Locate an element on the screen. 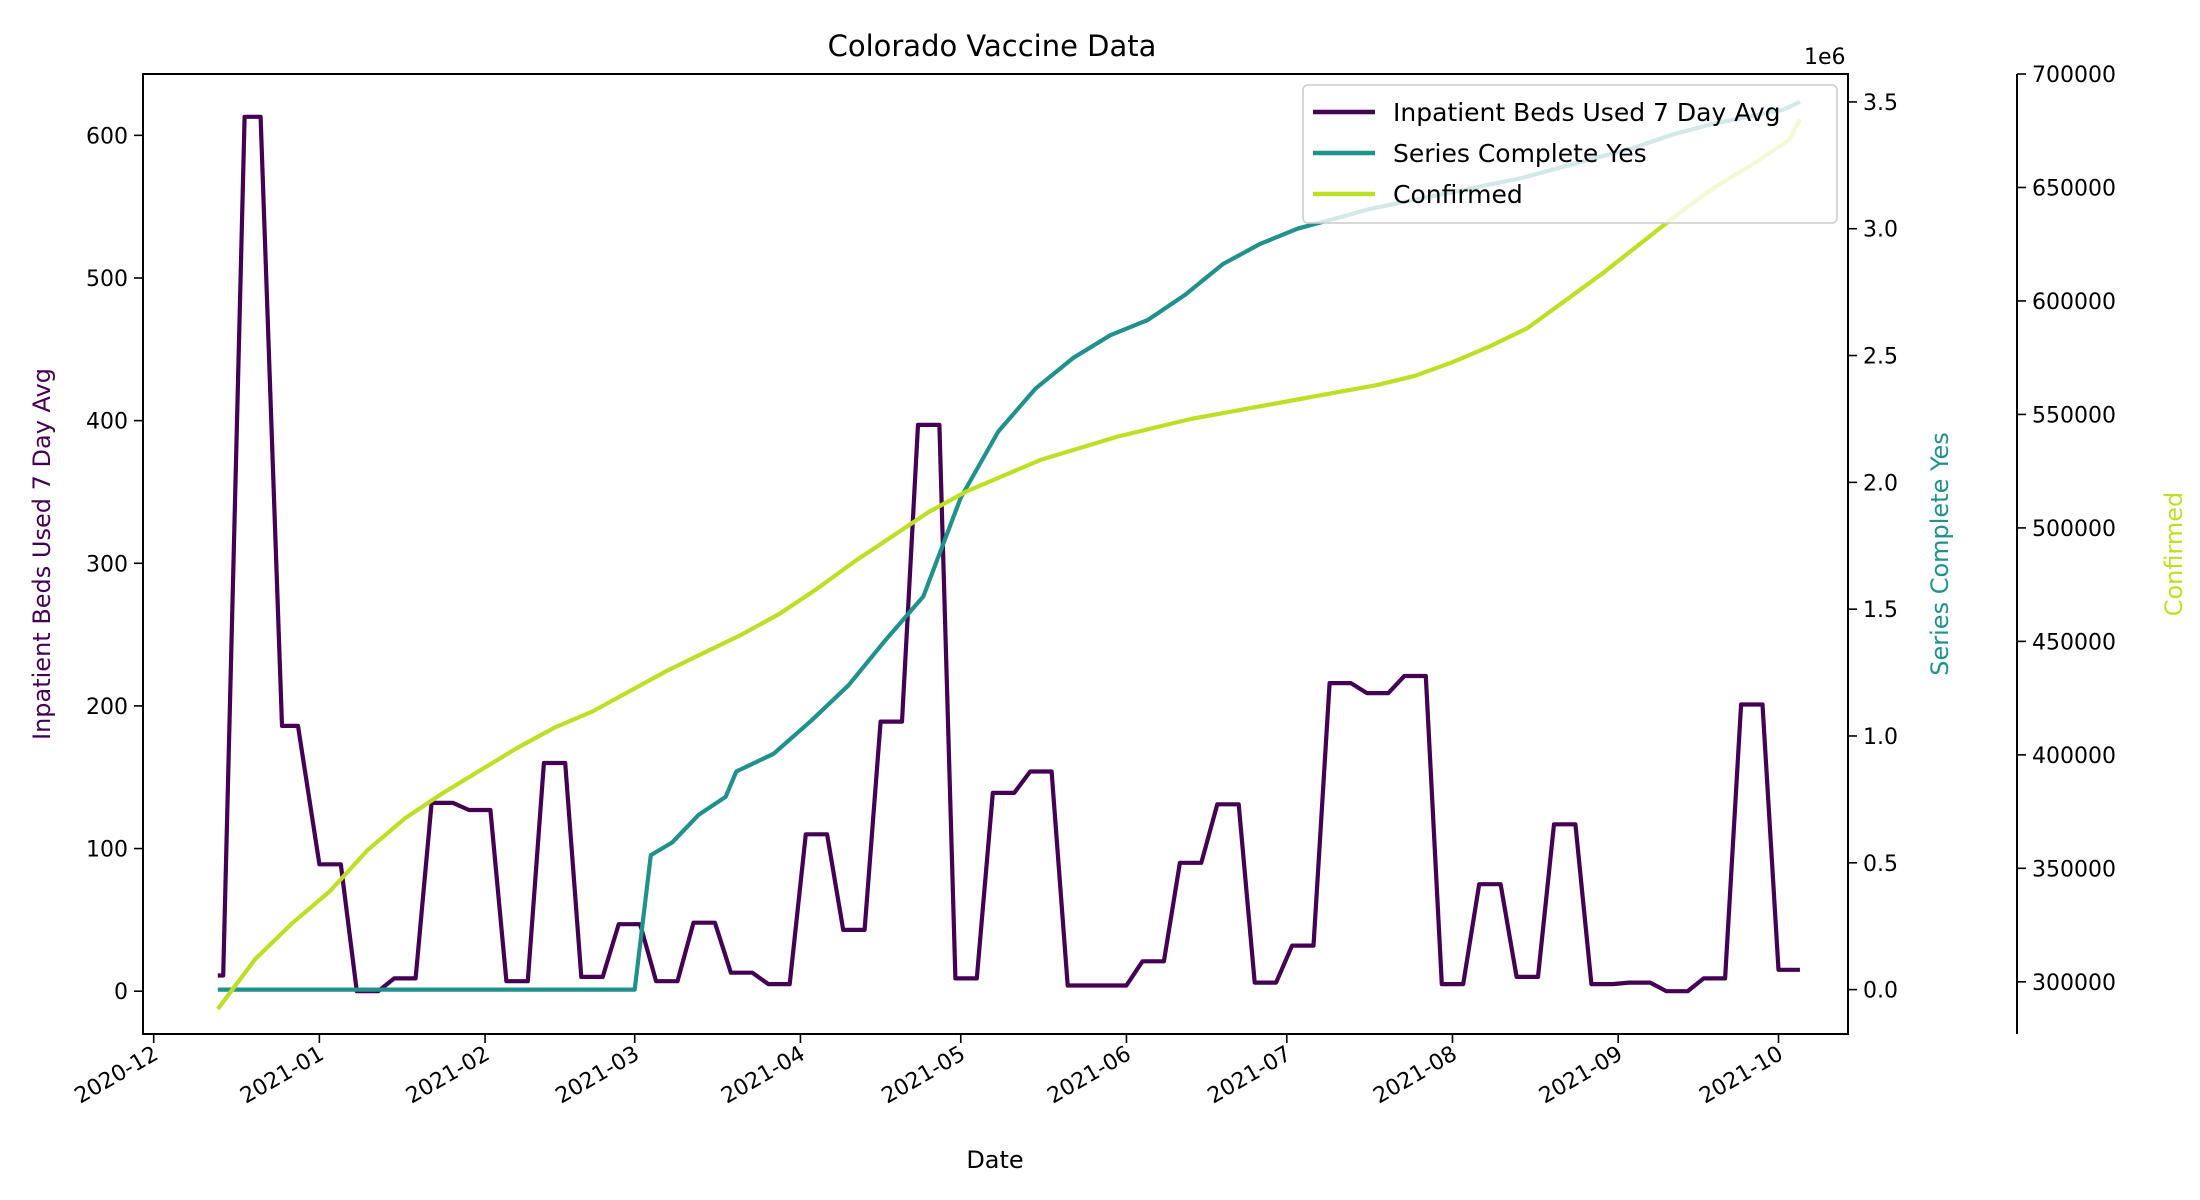 The image size is (2200, 1200). y-right2-tick-label: 700000 is located at coordinates (2074, 75).